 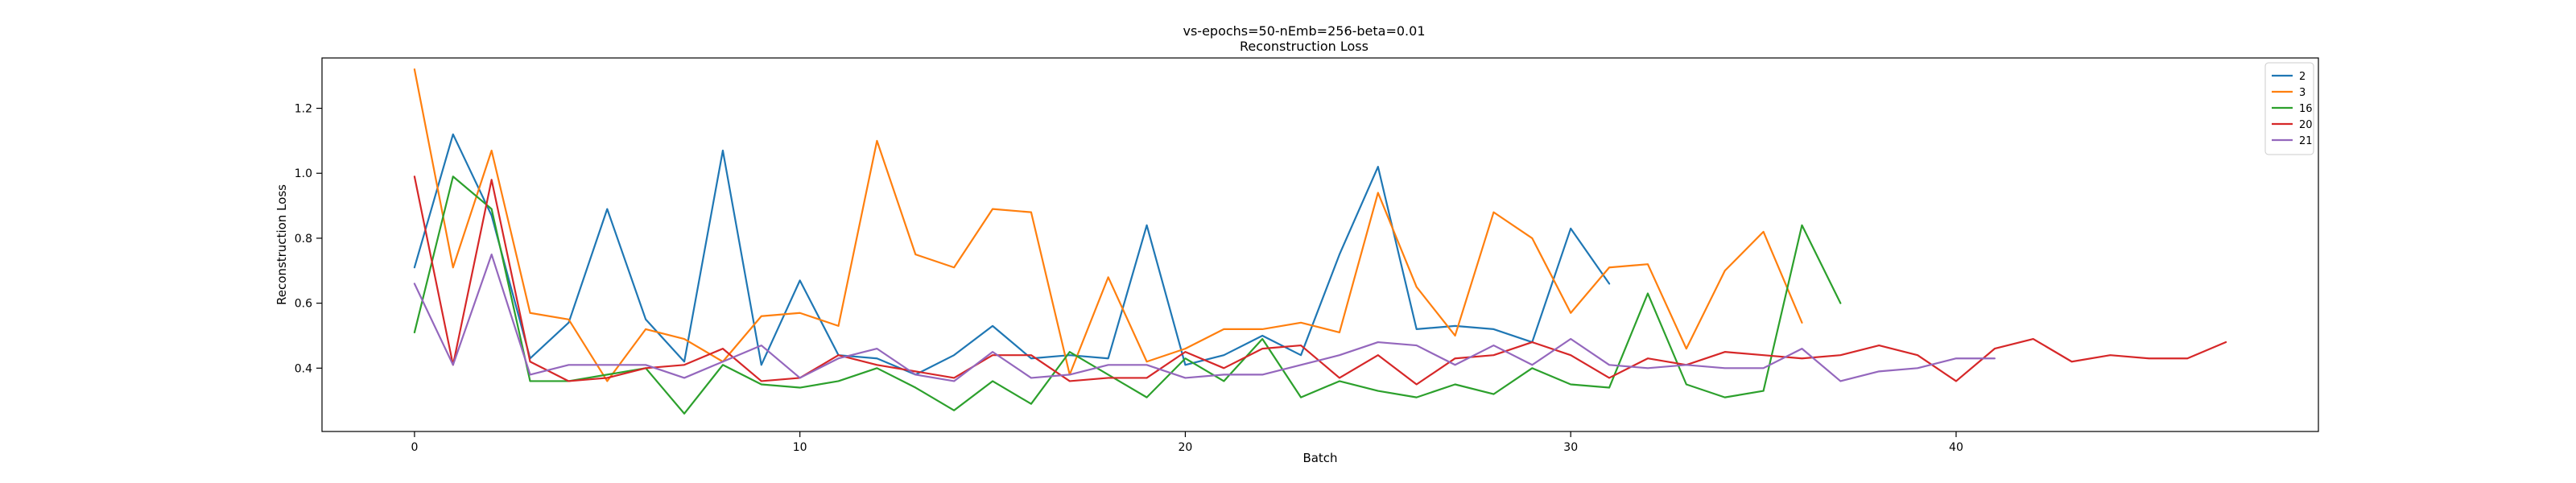 I want to click on x-tick-label-10: 10, so click(x=800, y=447).